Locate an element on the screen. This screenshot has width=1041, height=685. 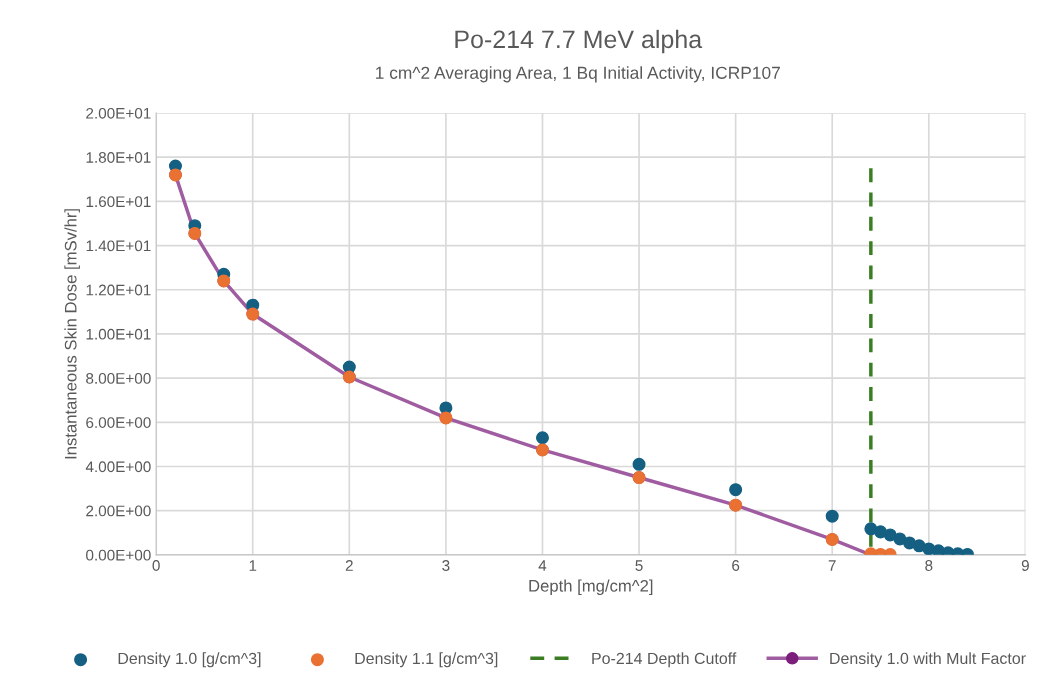
y-tick-label: 8.00E+00 is located at coordinates (118, 378).